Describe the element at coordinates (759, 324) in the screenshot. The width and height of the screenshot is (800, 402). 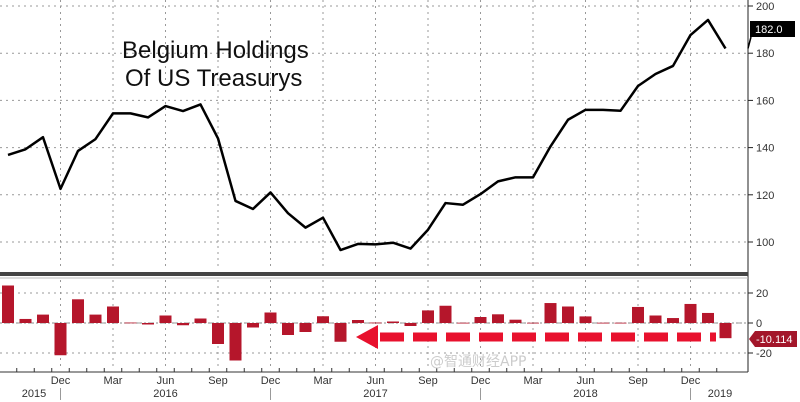
I see `y-tick-label: 0` at that location.